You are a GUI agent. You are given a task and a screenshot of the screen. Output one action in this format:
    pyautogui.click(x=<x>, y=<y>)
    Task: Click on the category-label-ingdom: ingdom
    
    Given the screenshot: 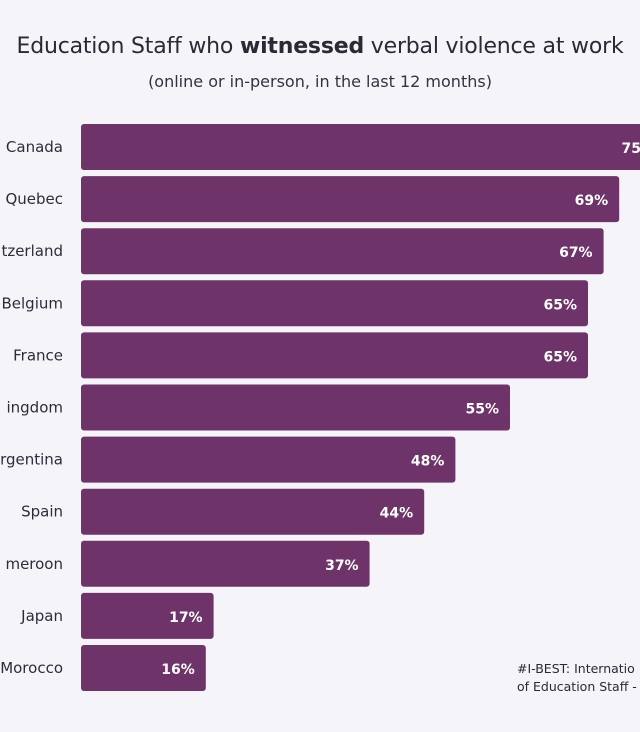 What is the action you would take?
    pyautogui.click(x=34, y=408)
    